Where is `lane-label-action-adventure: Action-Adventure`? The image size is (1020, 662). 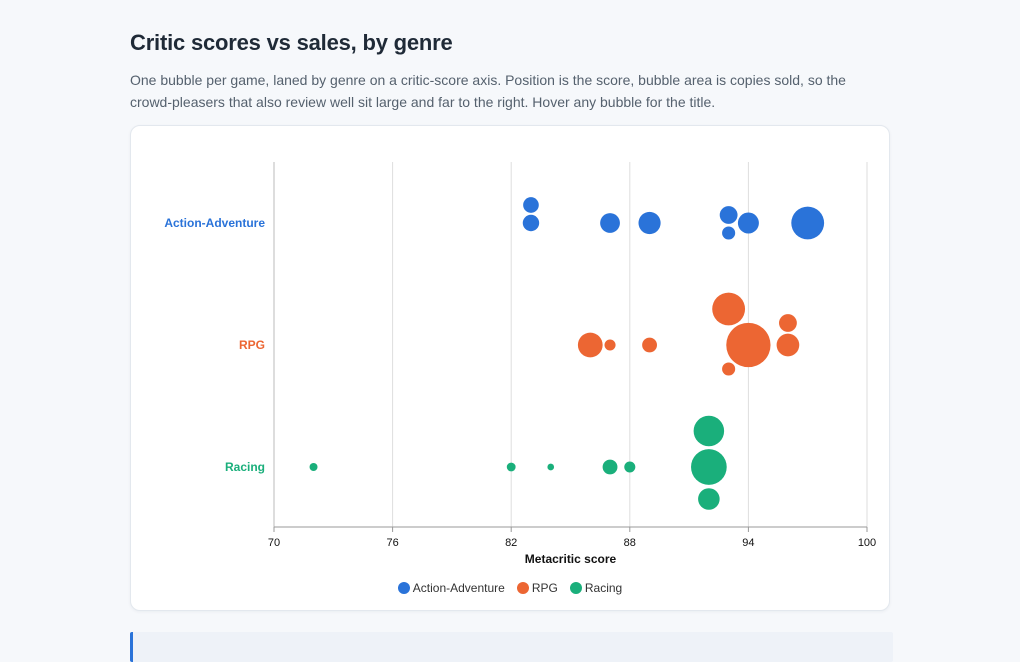
lane-label-action-adventure: Action-Adventure is located at coordinates (214, 223).